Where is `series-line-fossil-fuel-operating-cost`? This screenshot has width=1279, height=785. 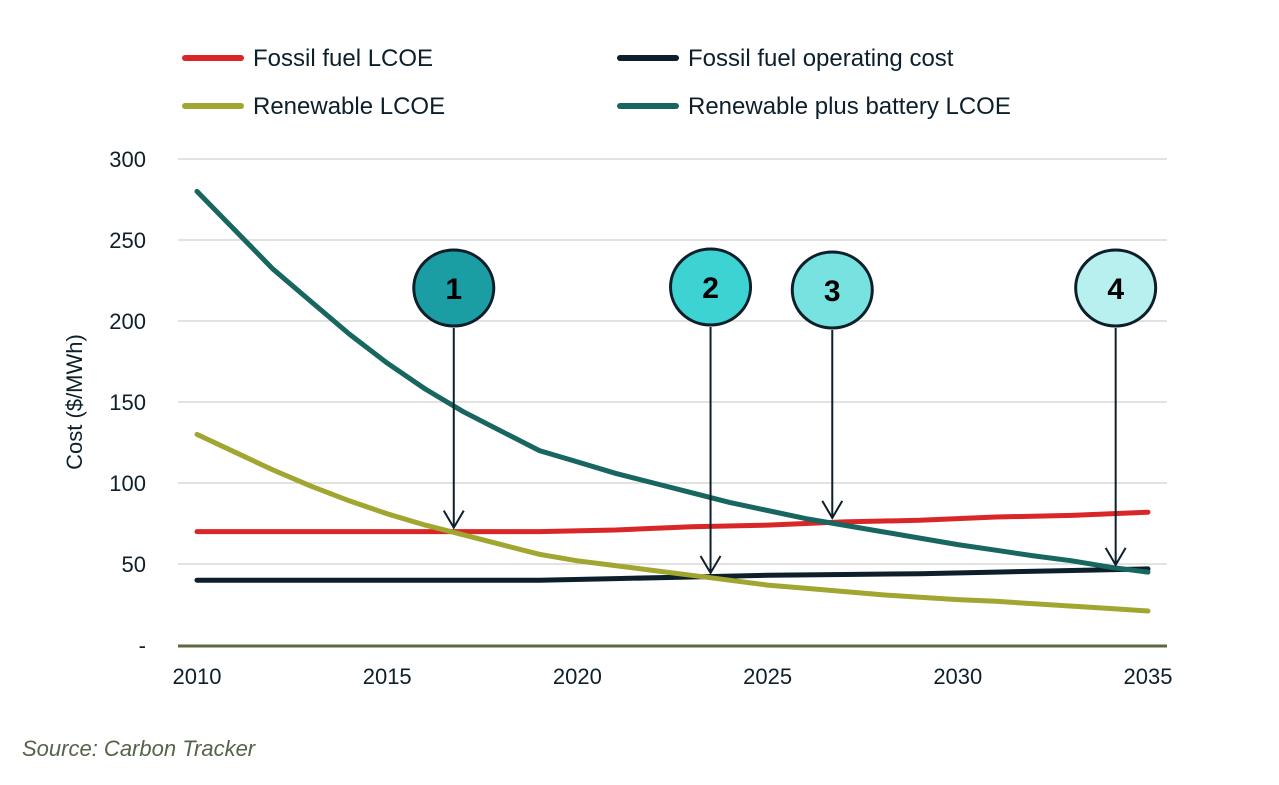 series-line-fossil-fuel-operating-cost is located at coordinates (672, 574).